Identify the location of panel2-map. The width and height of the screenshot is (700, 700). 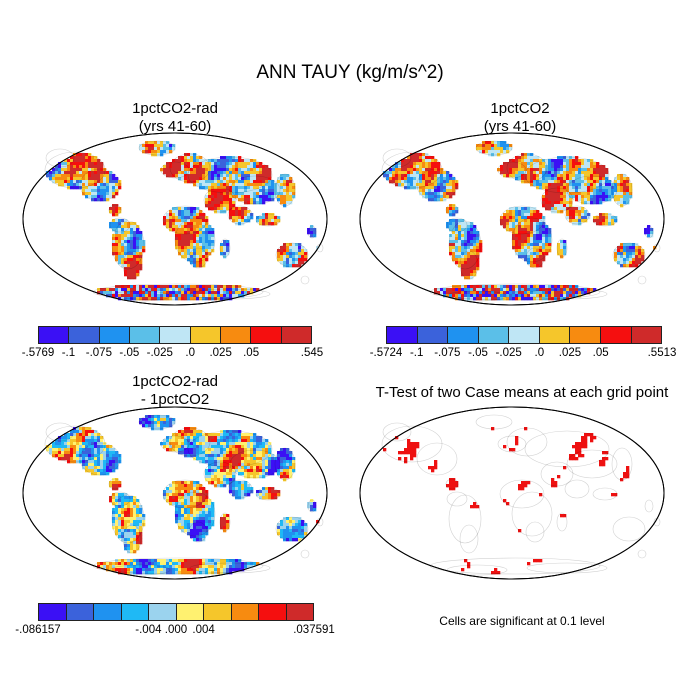
(512, 219).